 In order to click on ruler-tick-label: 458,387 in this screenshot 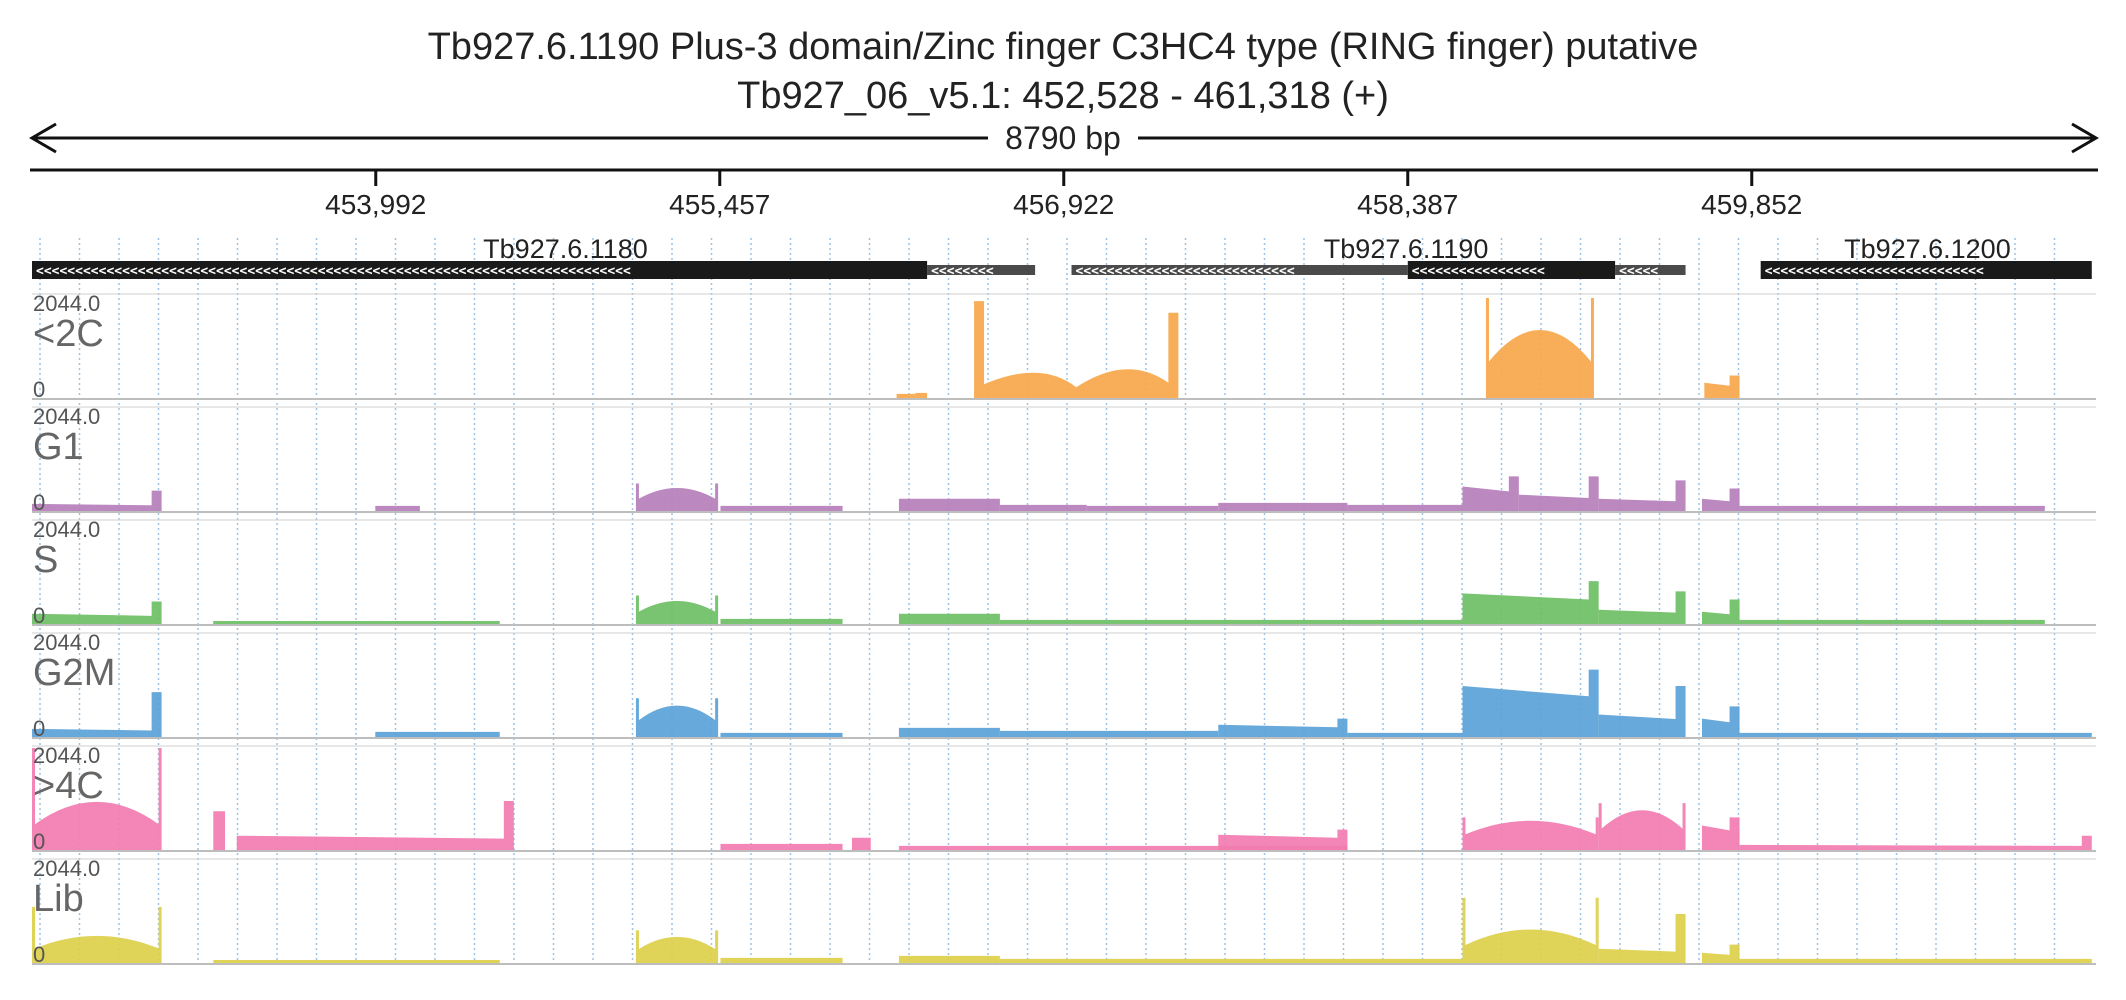, I will do `click(1407, 204)`.